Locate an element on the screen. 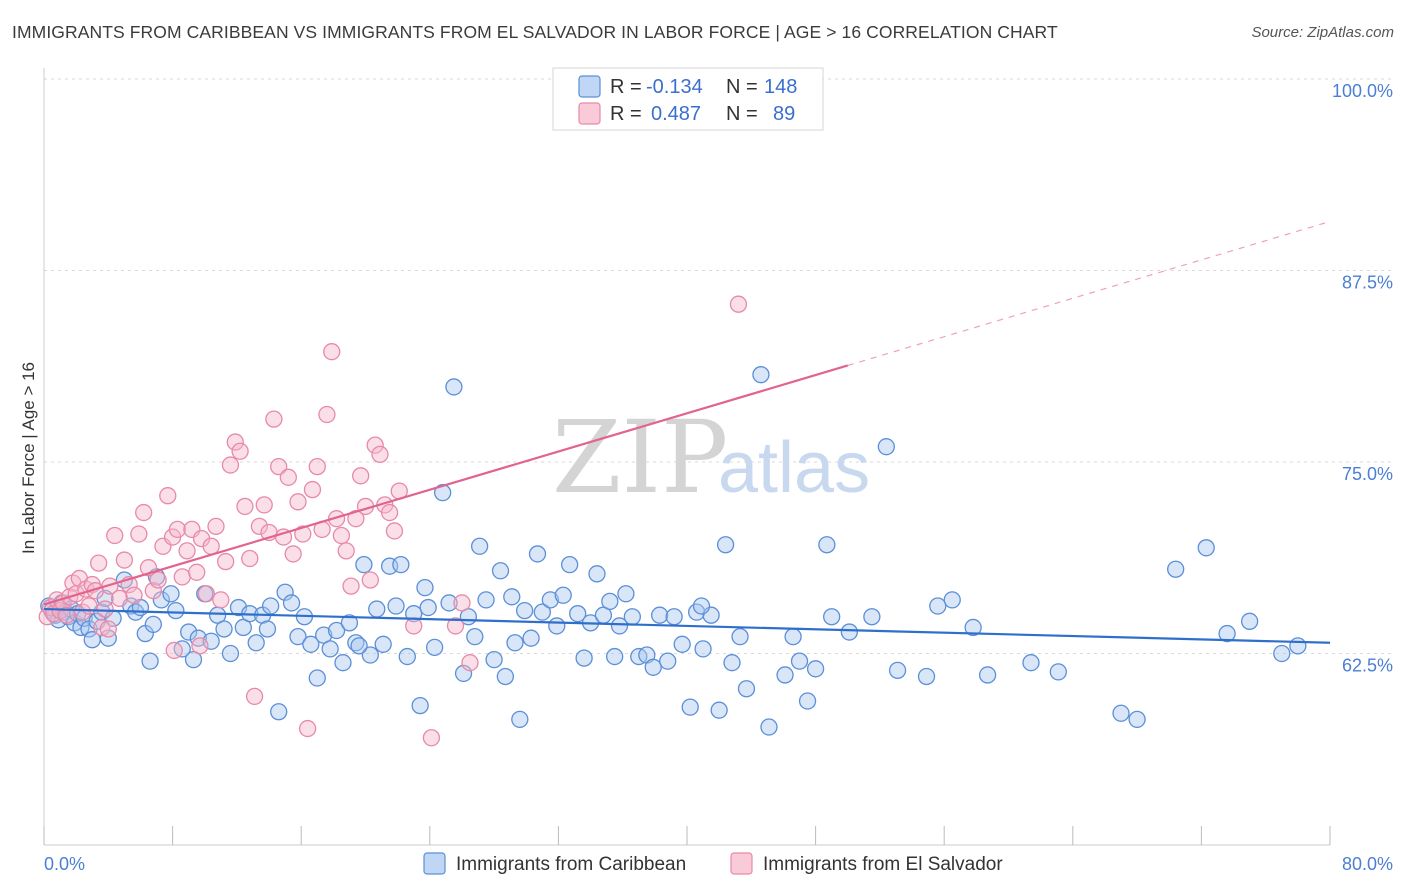 The height and width of the screenshot is (892, 1406). legend-r-label-caribbean: R = is located at coordinates (626, 87).